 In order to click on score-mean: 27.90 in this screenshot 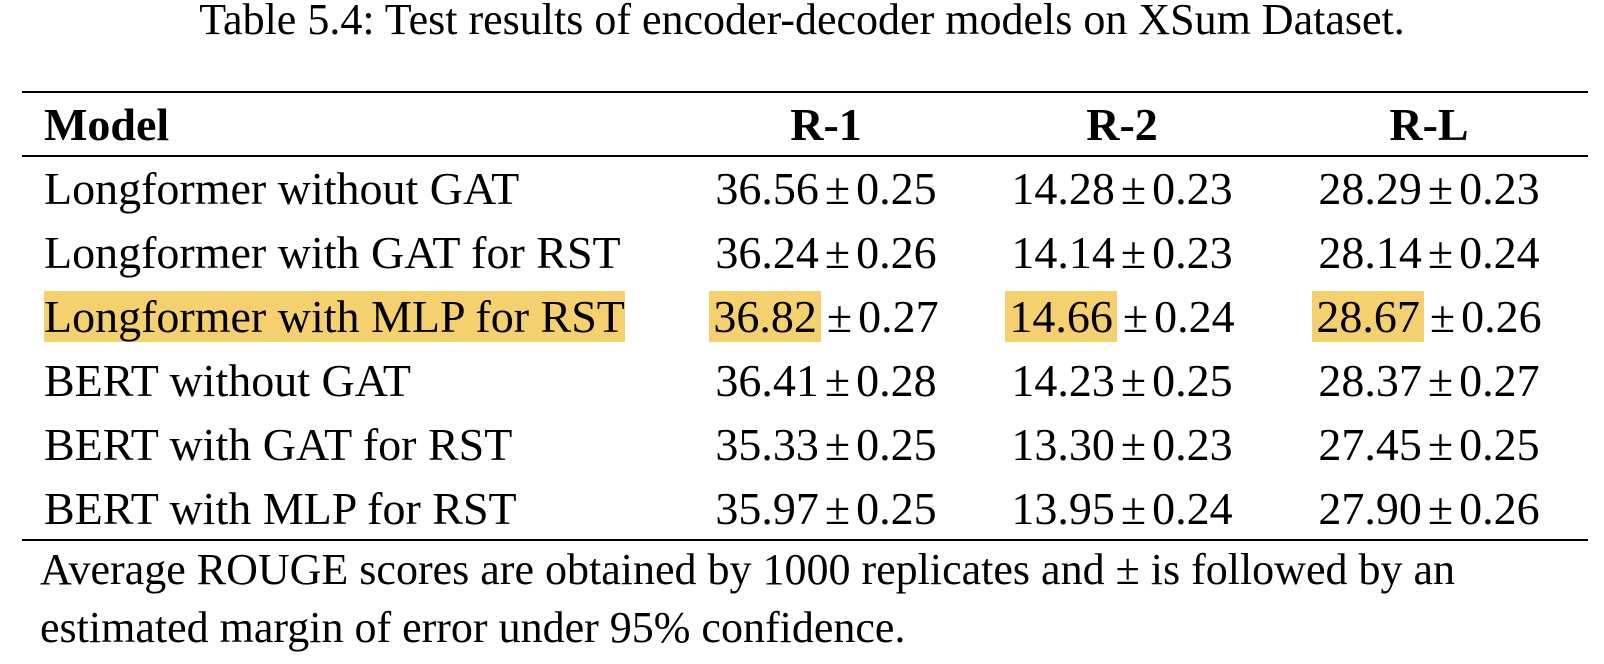, I will do `click(1370, 508)`.